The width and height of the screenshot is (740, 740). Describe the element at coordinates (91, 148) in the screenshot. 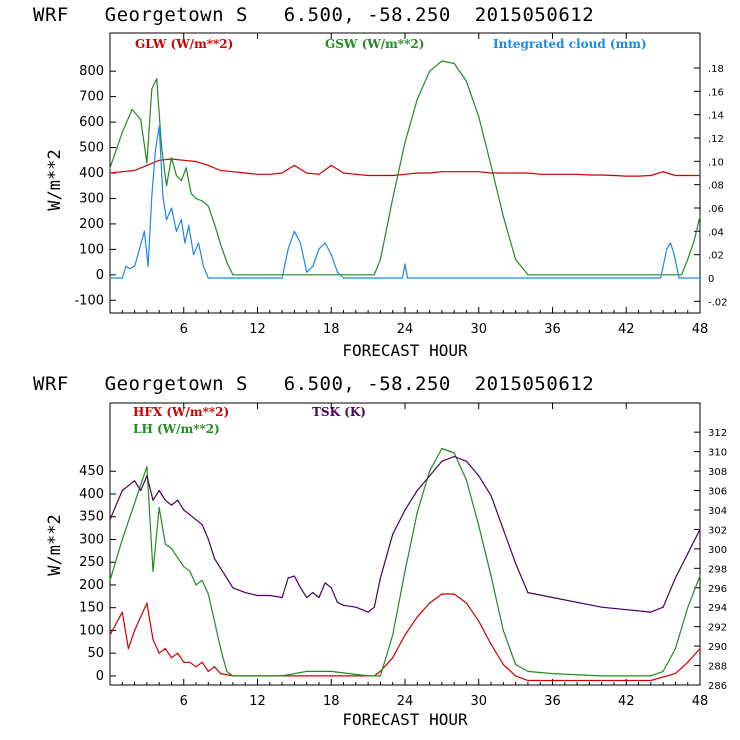

I see `y-tick-label: 500` at that location.